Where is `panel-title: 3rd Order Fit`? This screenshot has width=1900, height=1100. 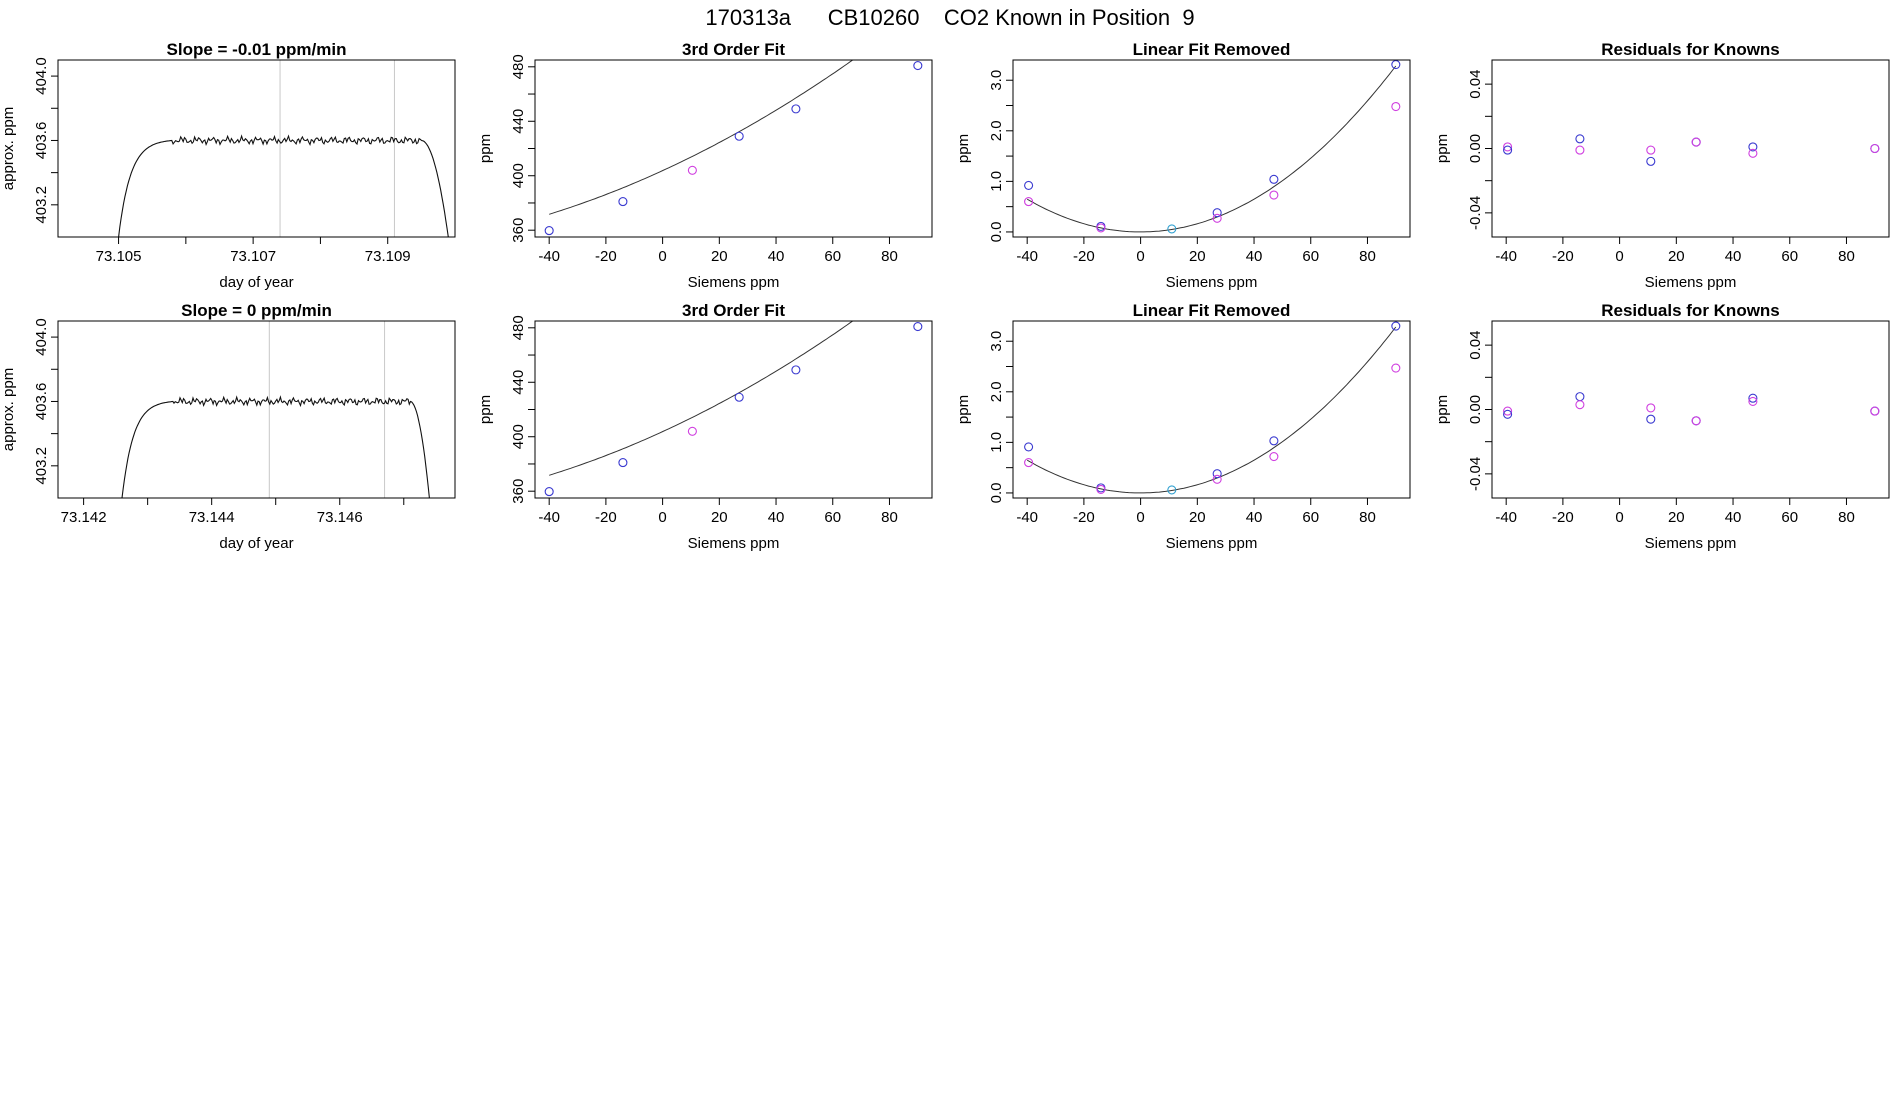
panel-title: 3rd Order Fit is located at coordinates (733, 49).